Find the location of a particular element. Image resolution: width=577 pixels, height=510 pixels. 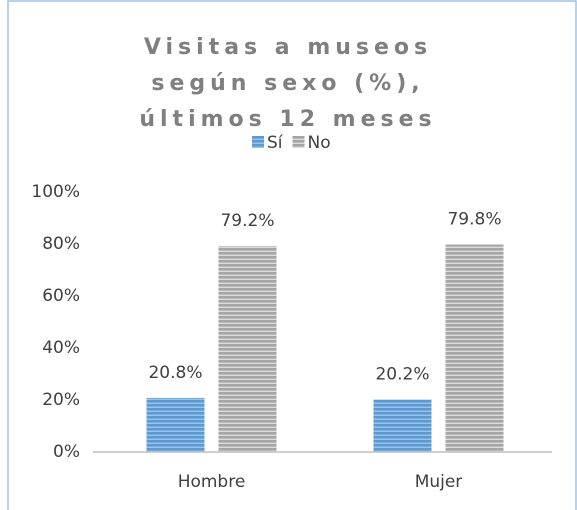

y-tick-label: 0% is located at coordinates (66, 452).